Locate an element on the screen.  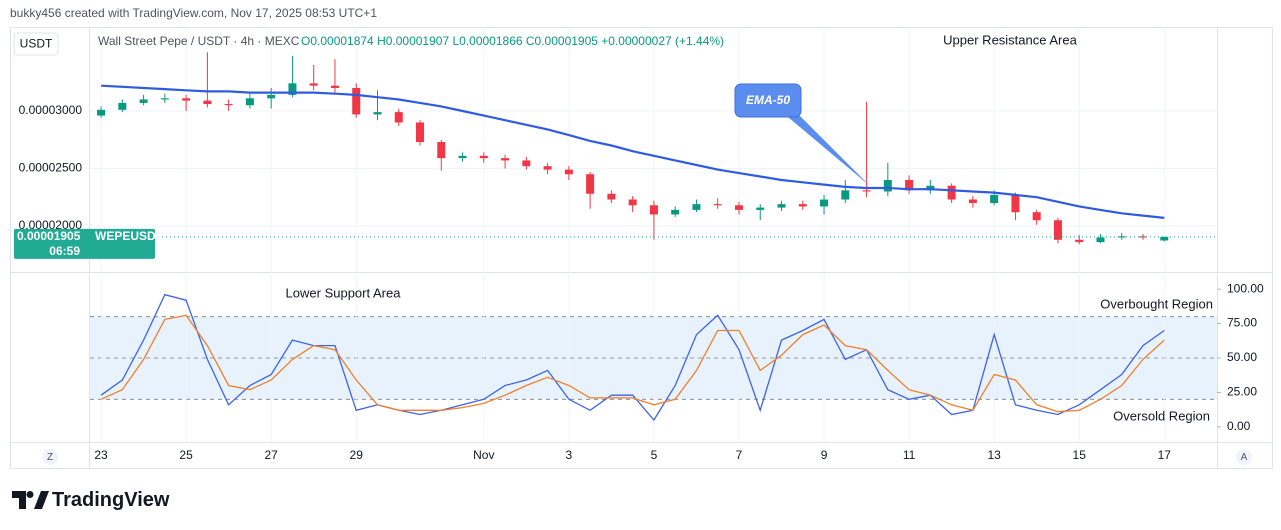
callout-box is located at coordinates (768, 100).